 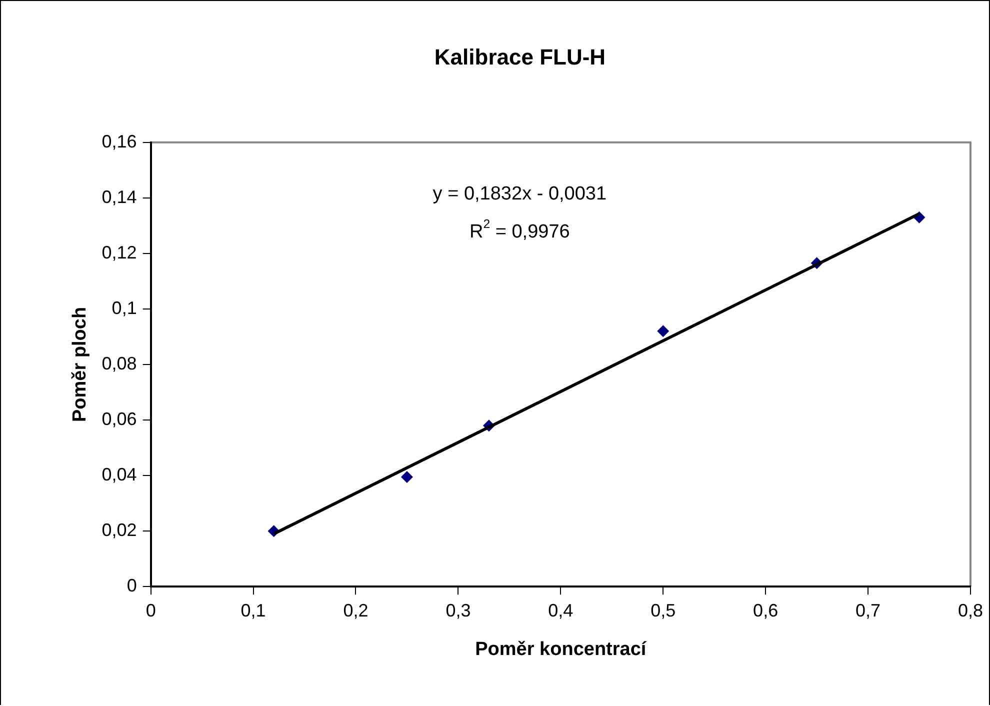 What do you see at coordinates (519, 194) in the screenshot?
I see `annotation: y = 0,1832x - 0,0031` at bounding box center [519, 194].